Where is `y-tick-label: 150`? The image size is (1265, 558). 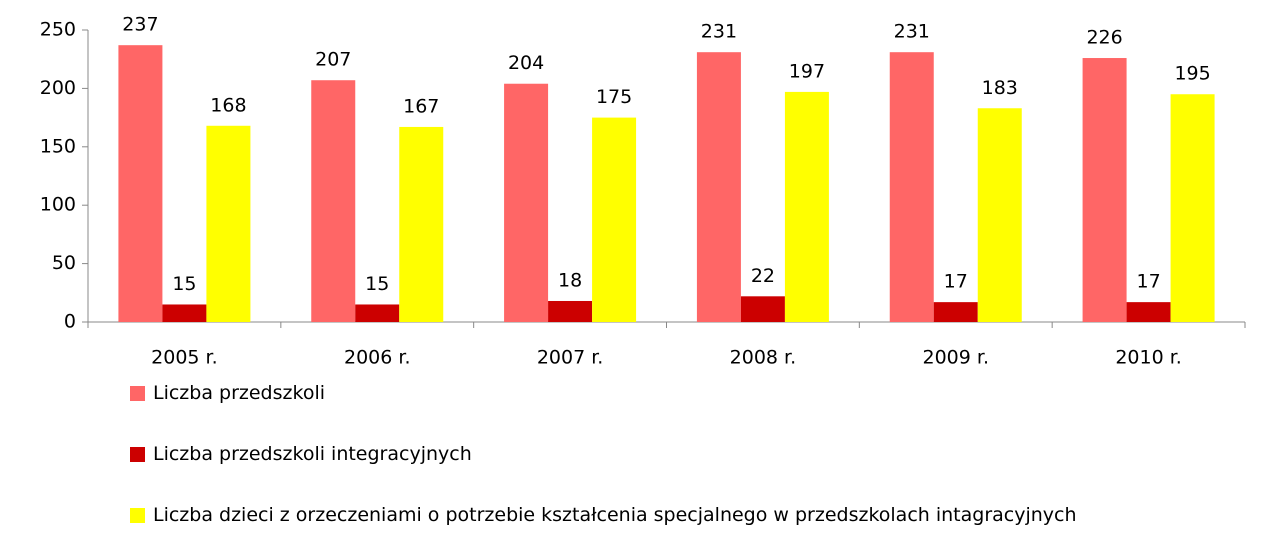 y-tick-label: 150 is located at coordinates (58, 146).